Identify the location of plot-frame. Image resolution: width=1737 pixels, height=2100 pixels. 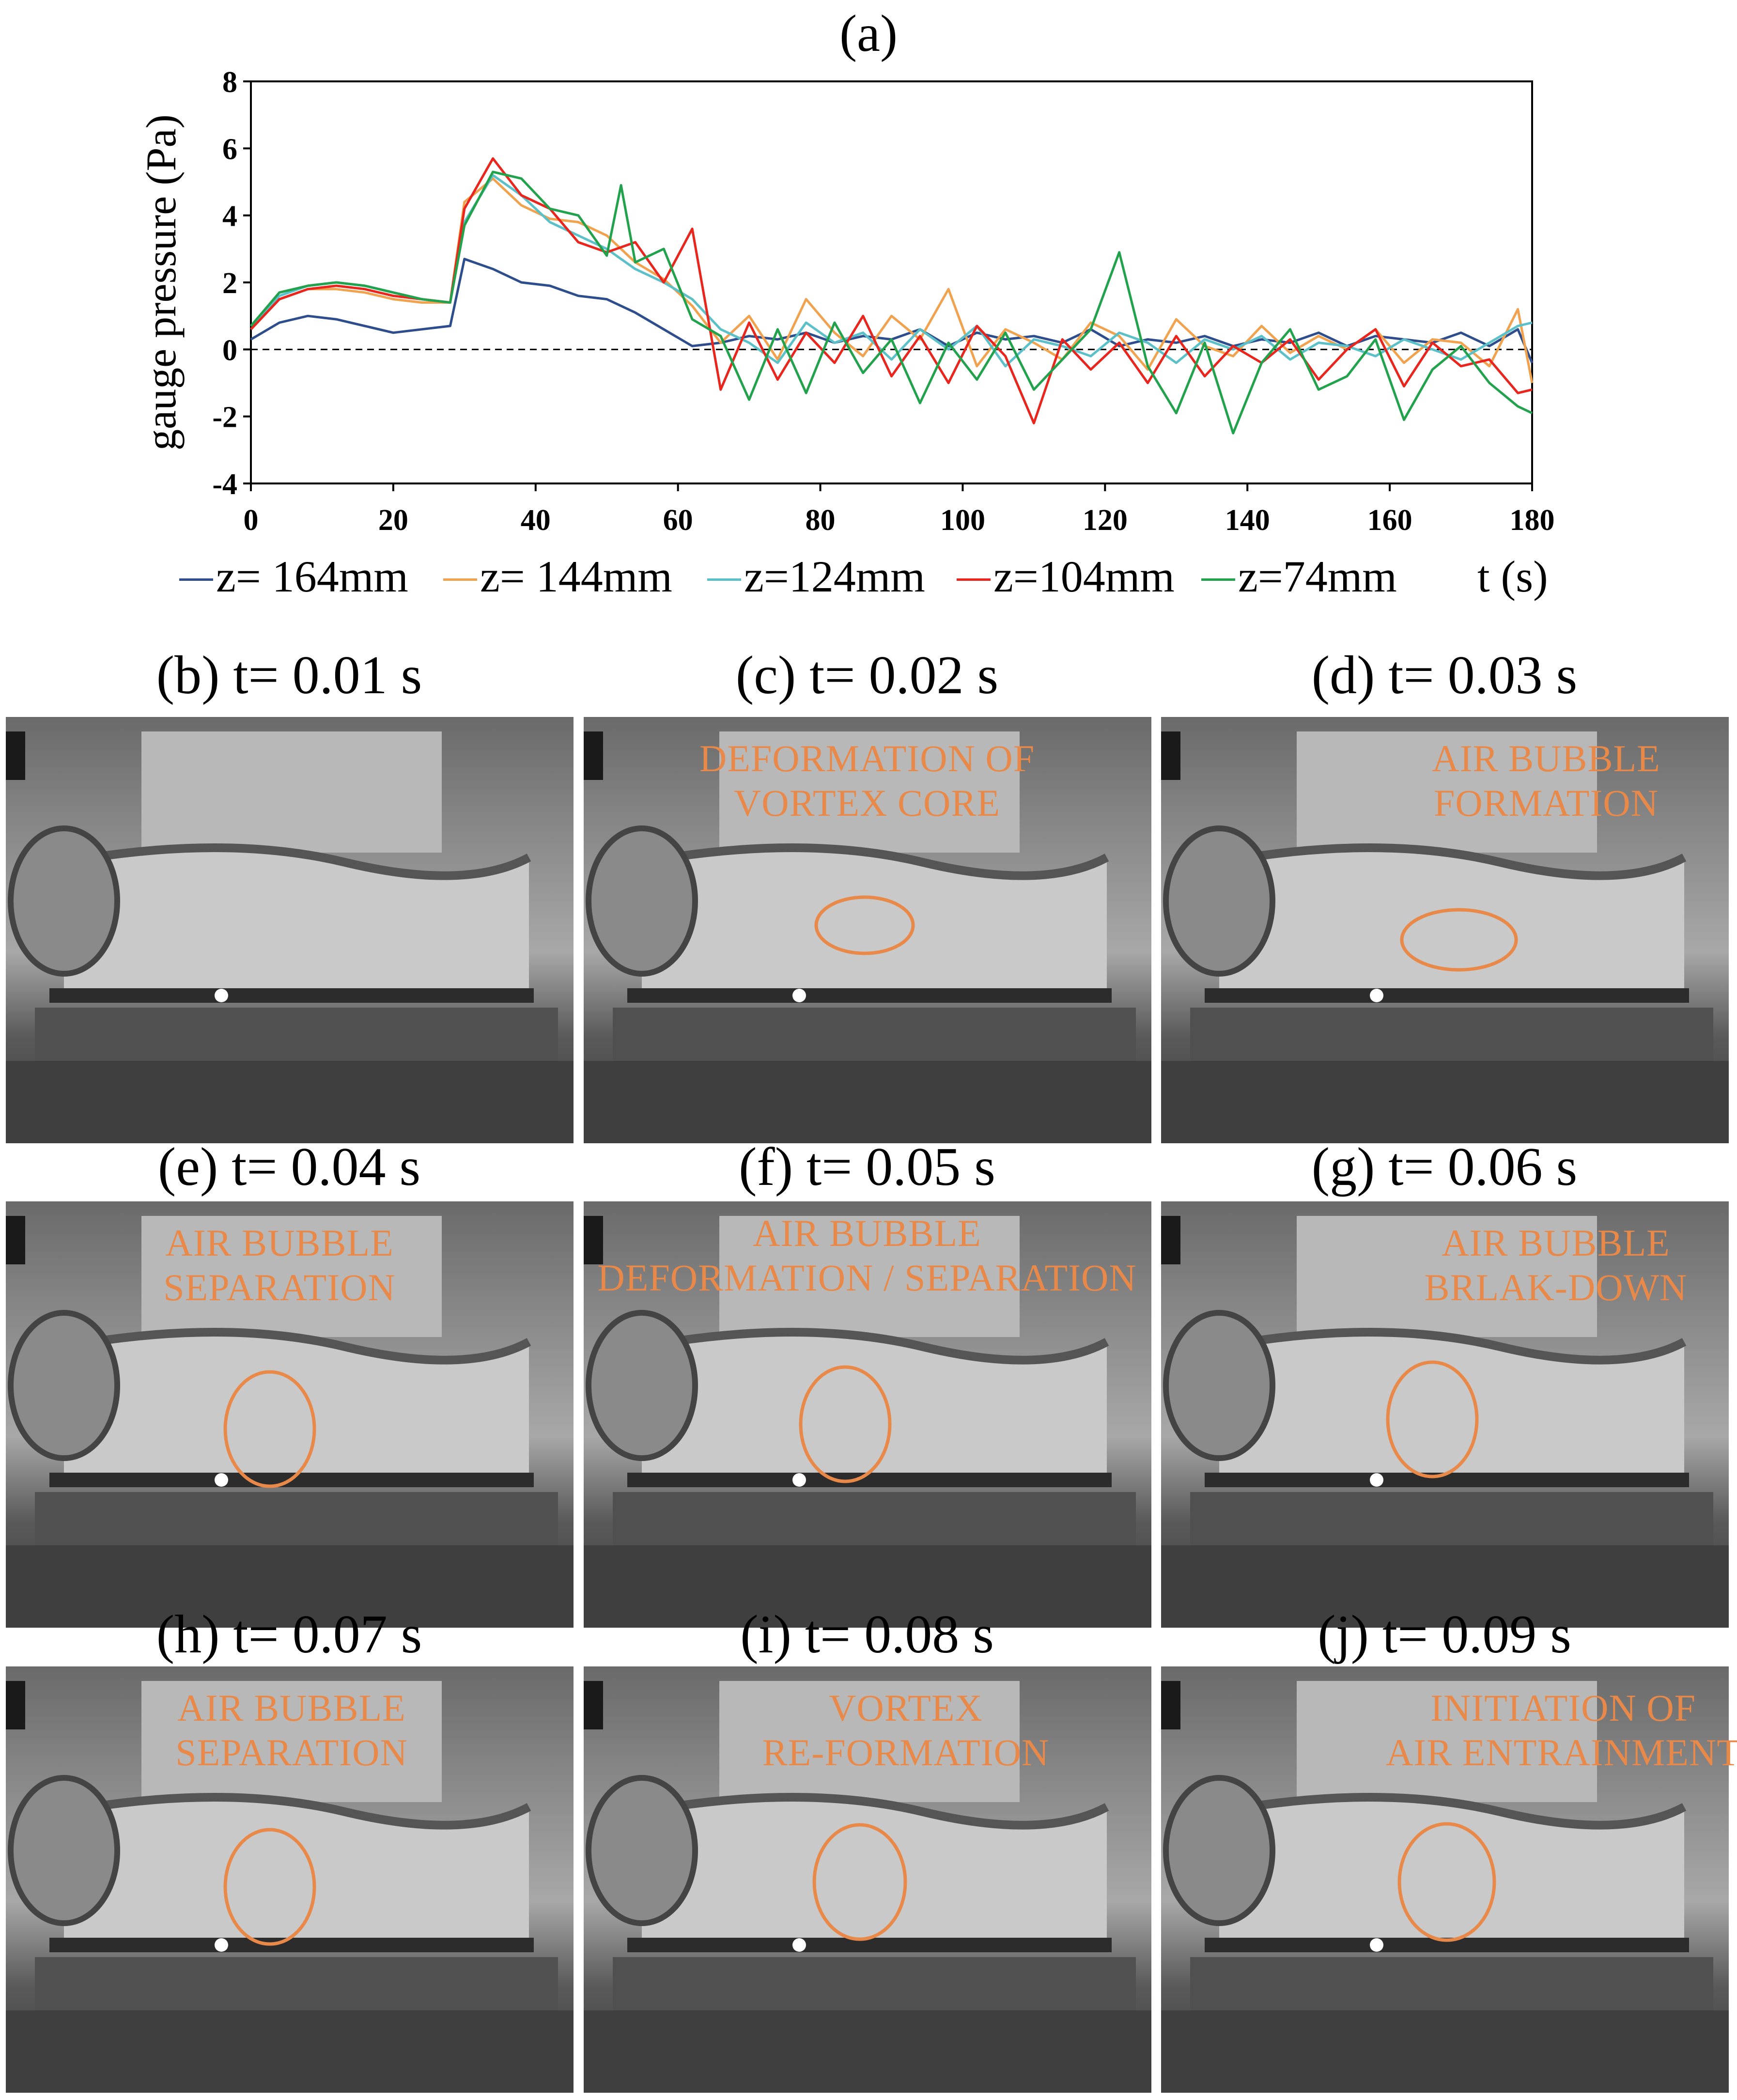
(891, 282).